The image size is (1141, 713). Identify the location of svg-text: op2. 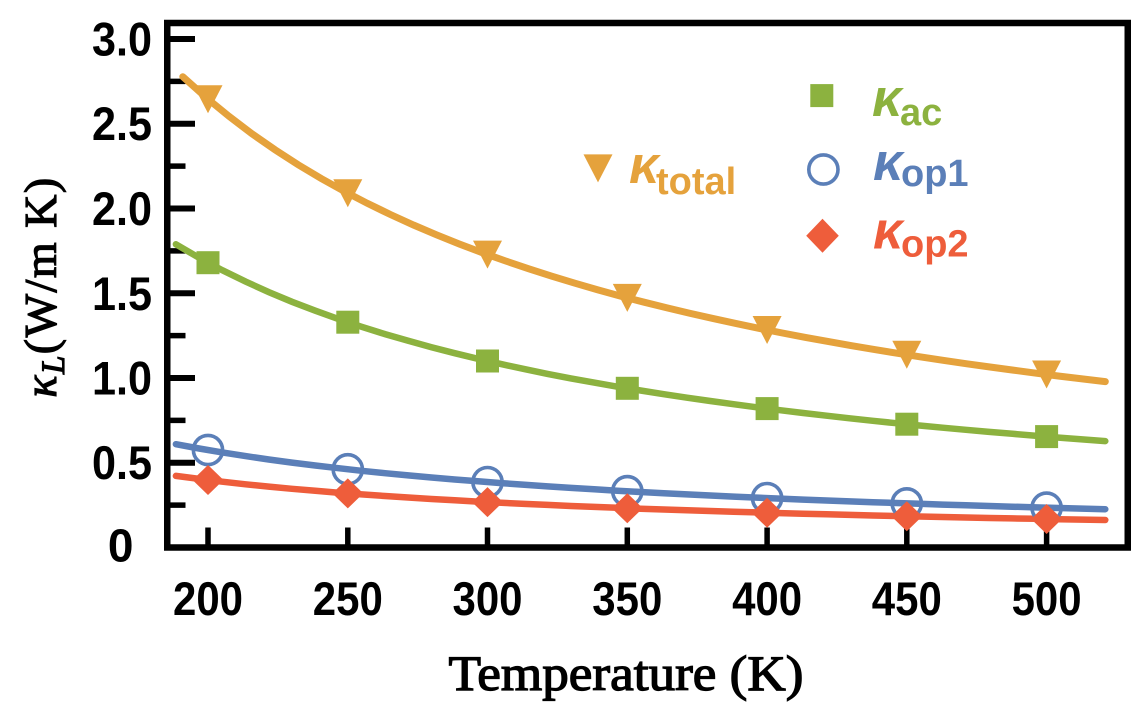
(935, 245).